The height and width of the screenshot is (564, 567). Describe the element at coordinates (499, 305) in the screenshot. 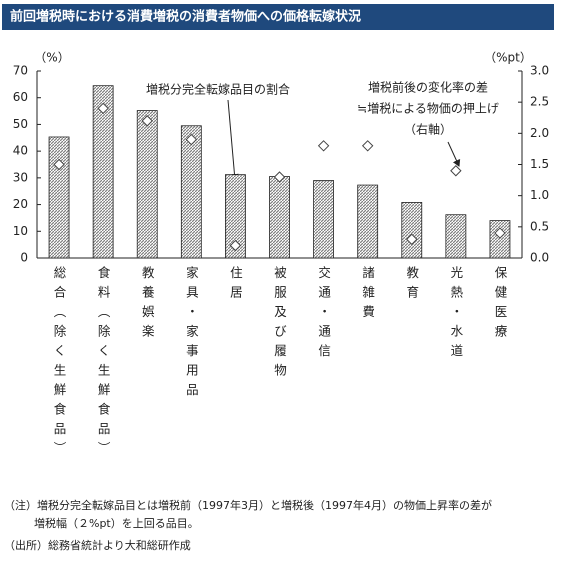

I see `x-tick-label: 保健医療` at that location.